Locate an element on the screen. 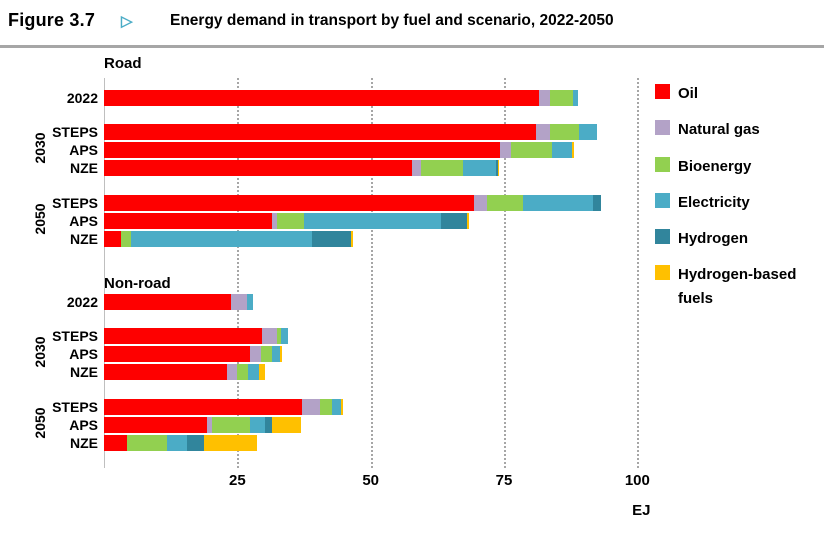 This screenshot has width=824, height=534. bar-row-non-road-2050-STEPS: STEPS is located at coordinates (412, 407).